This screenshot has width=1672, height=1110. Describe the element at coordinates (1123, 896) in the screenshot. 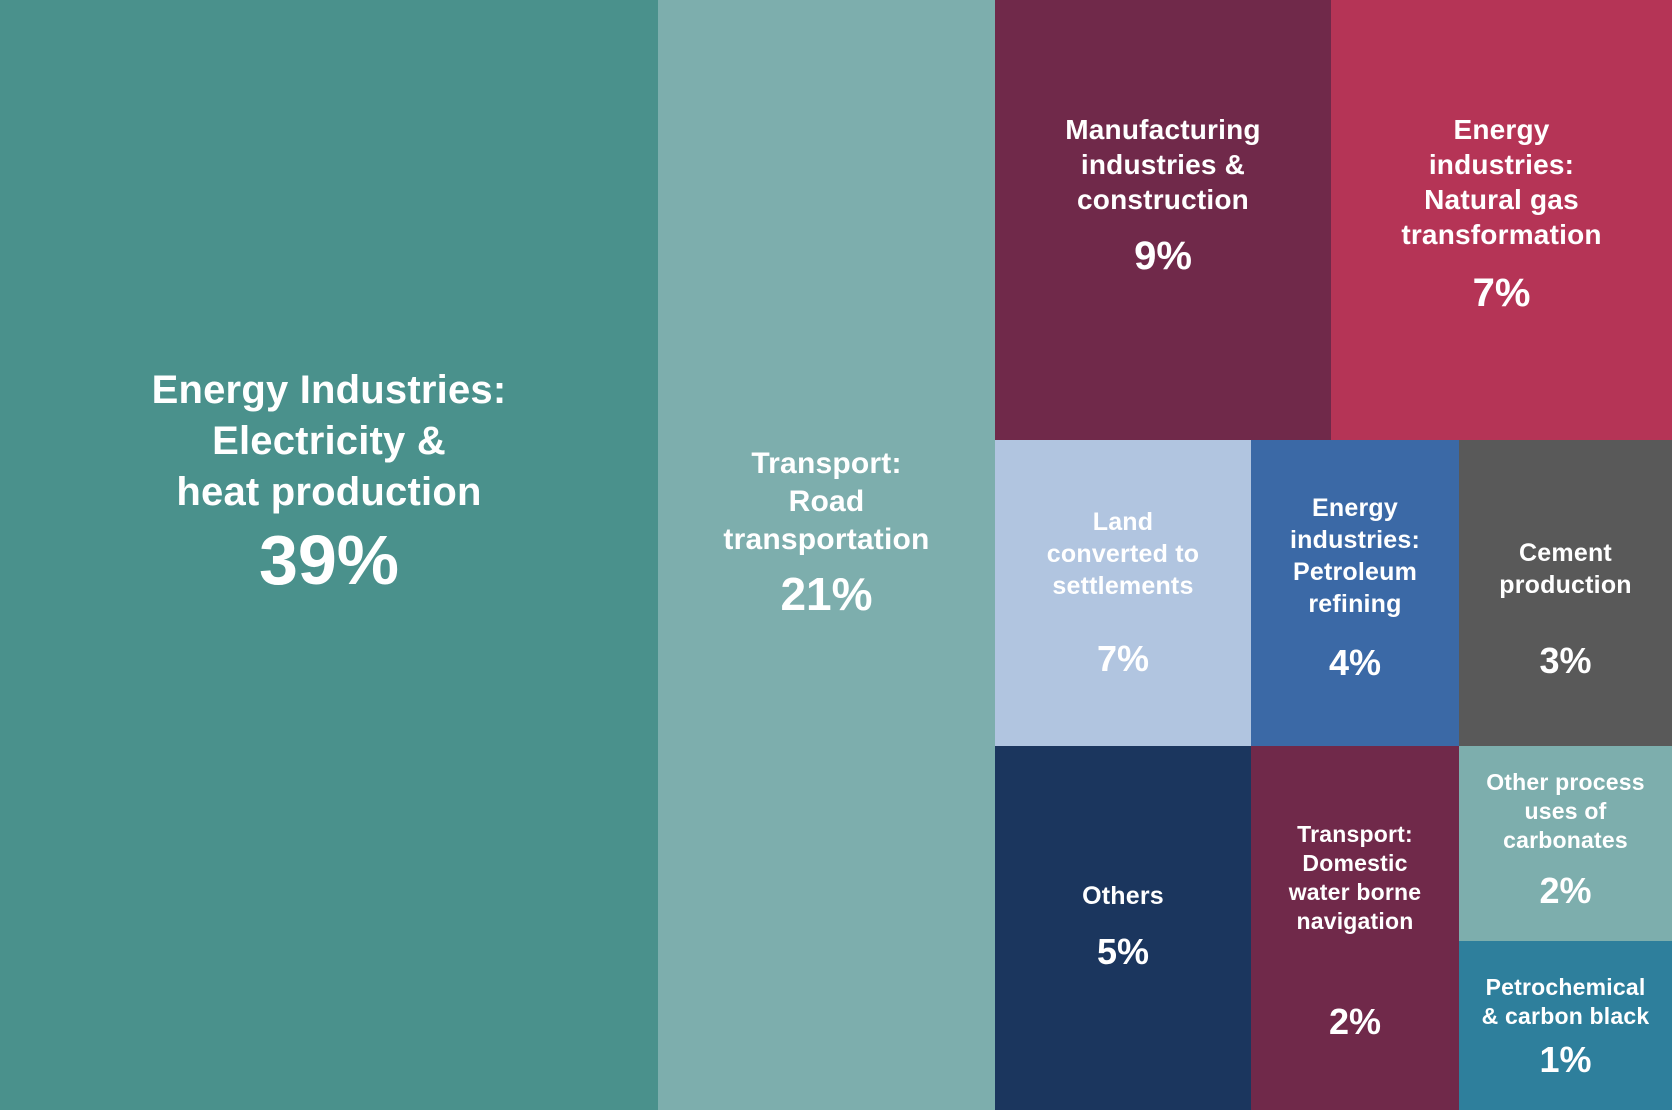

I see `tile-label: Others` at that location.